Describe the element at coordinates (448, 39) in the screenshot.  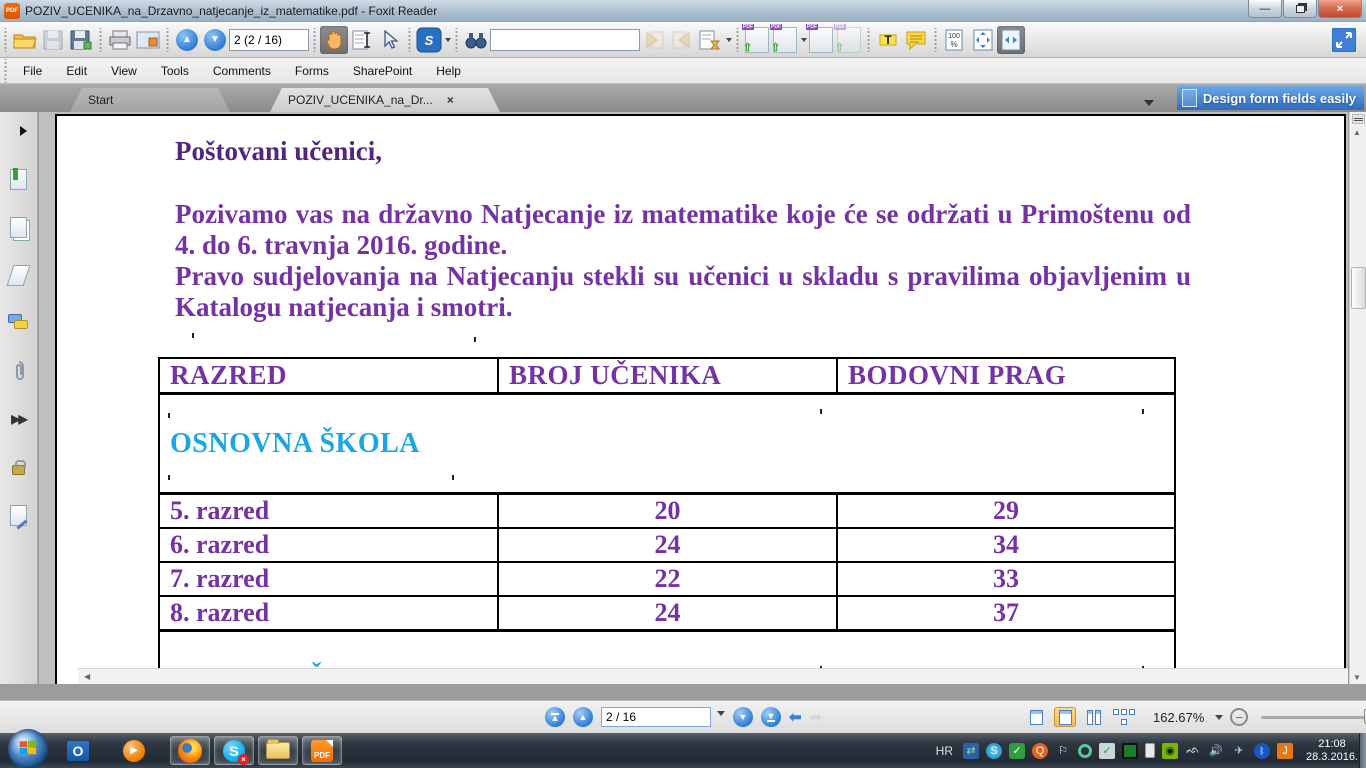
I see `ds-dropdown-arrow` at that location.